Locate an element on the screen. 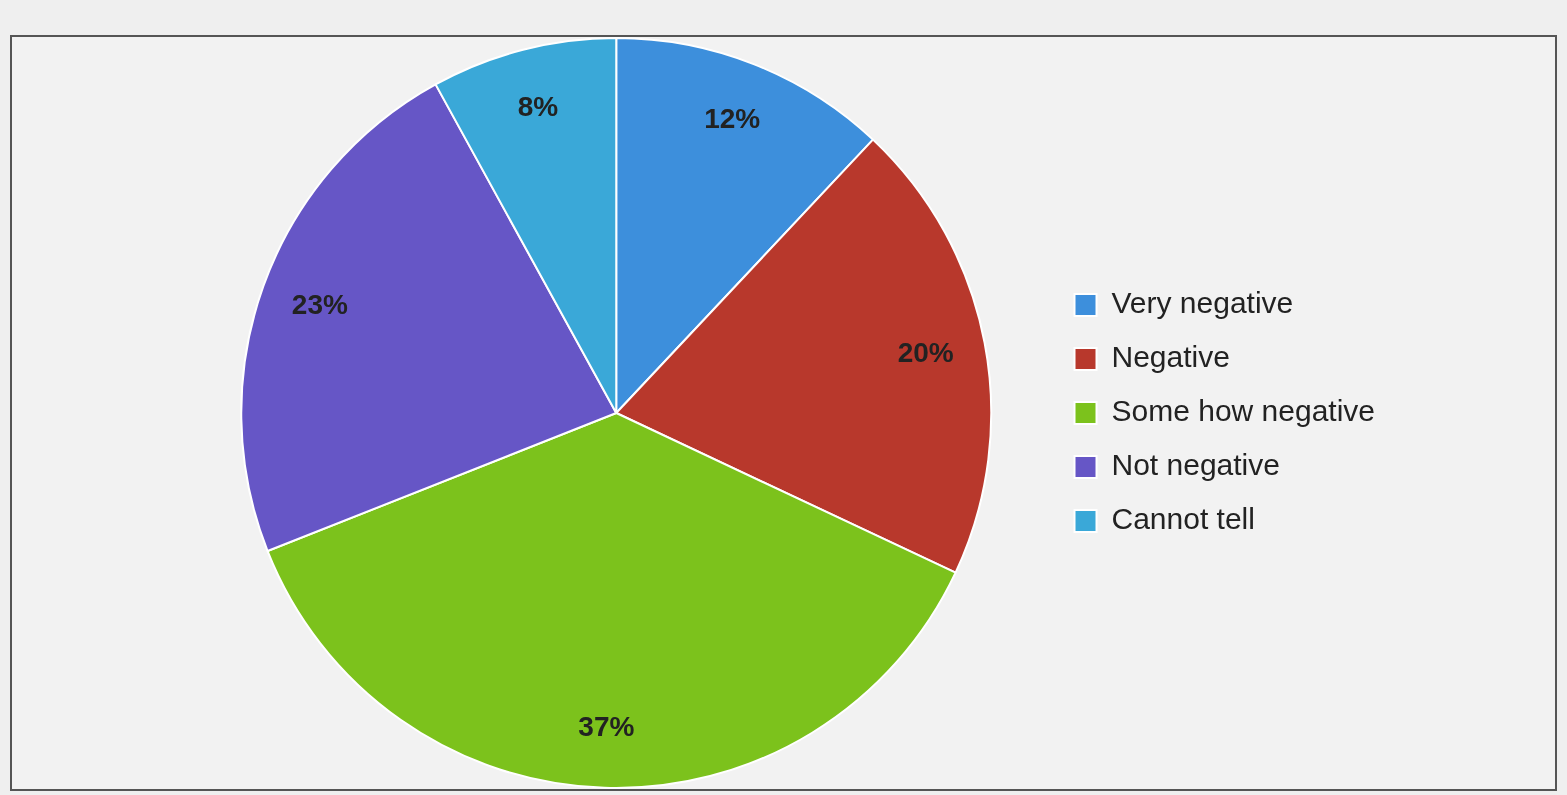 The width and height of the screenshot is (1567, 795). legend-label: Some how negative is located at coordinates (1243, 411).